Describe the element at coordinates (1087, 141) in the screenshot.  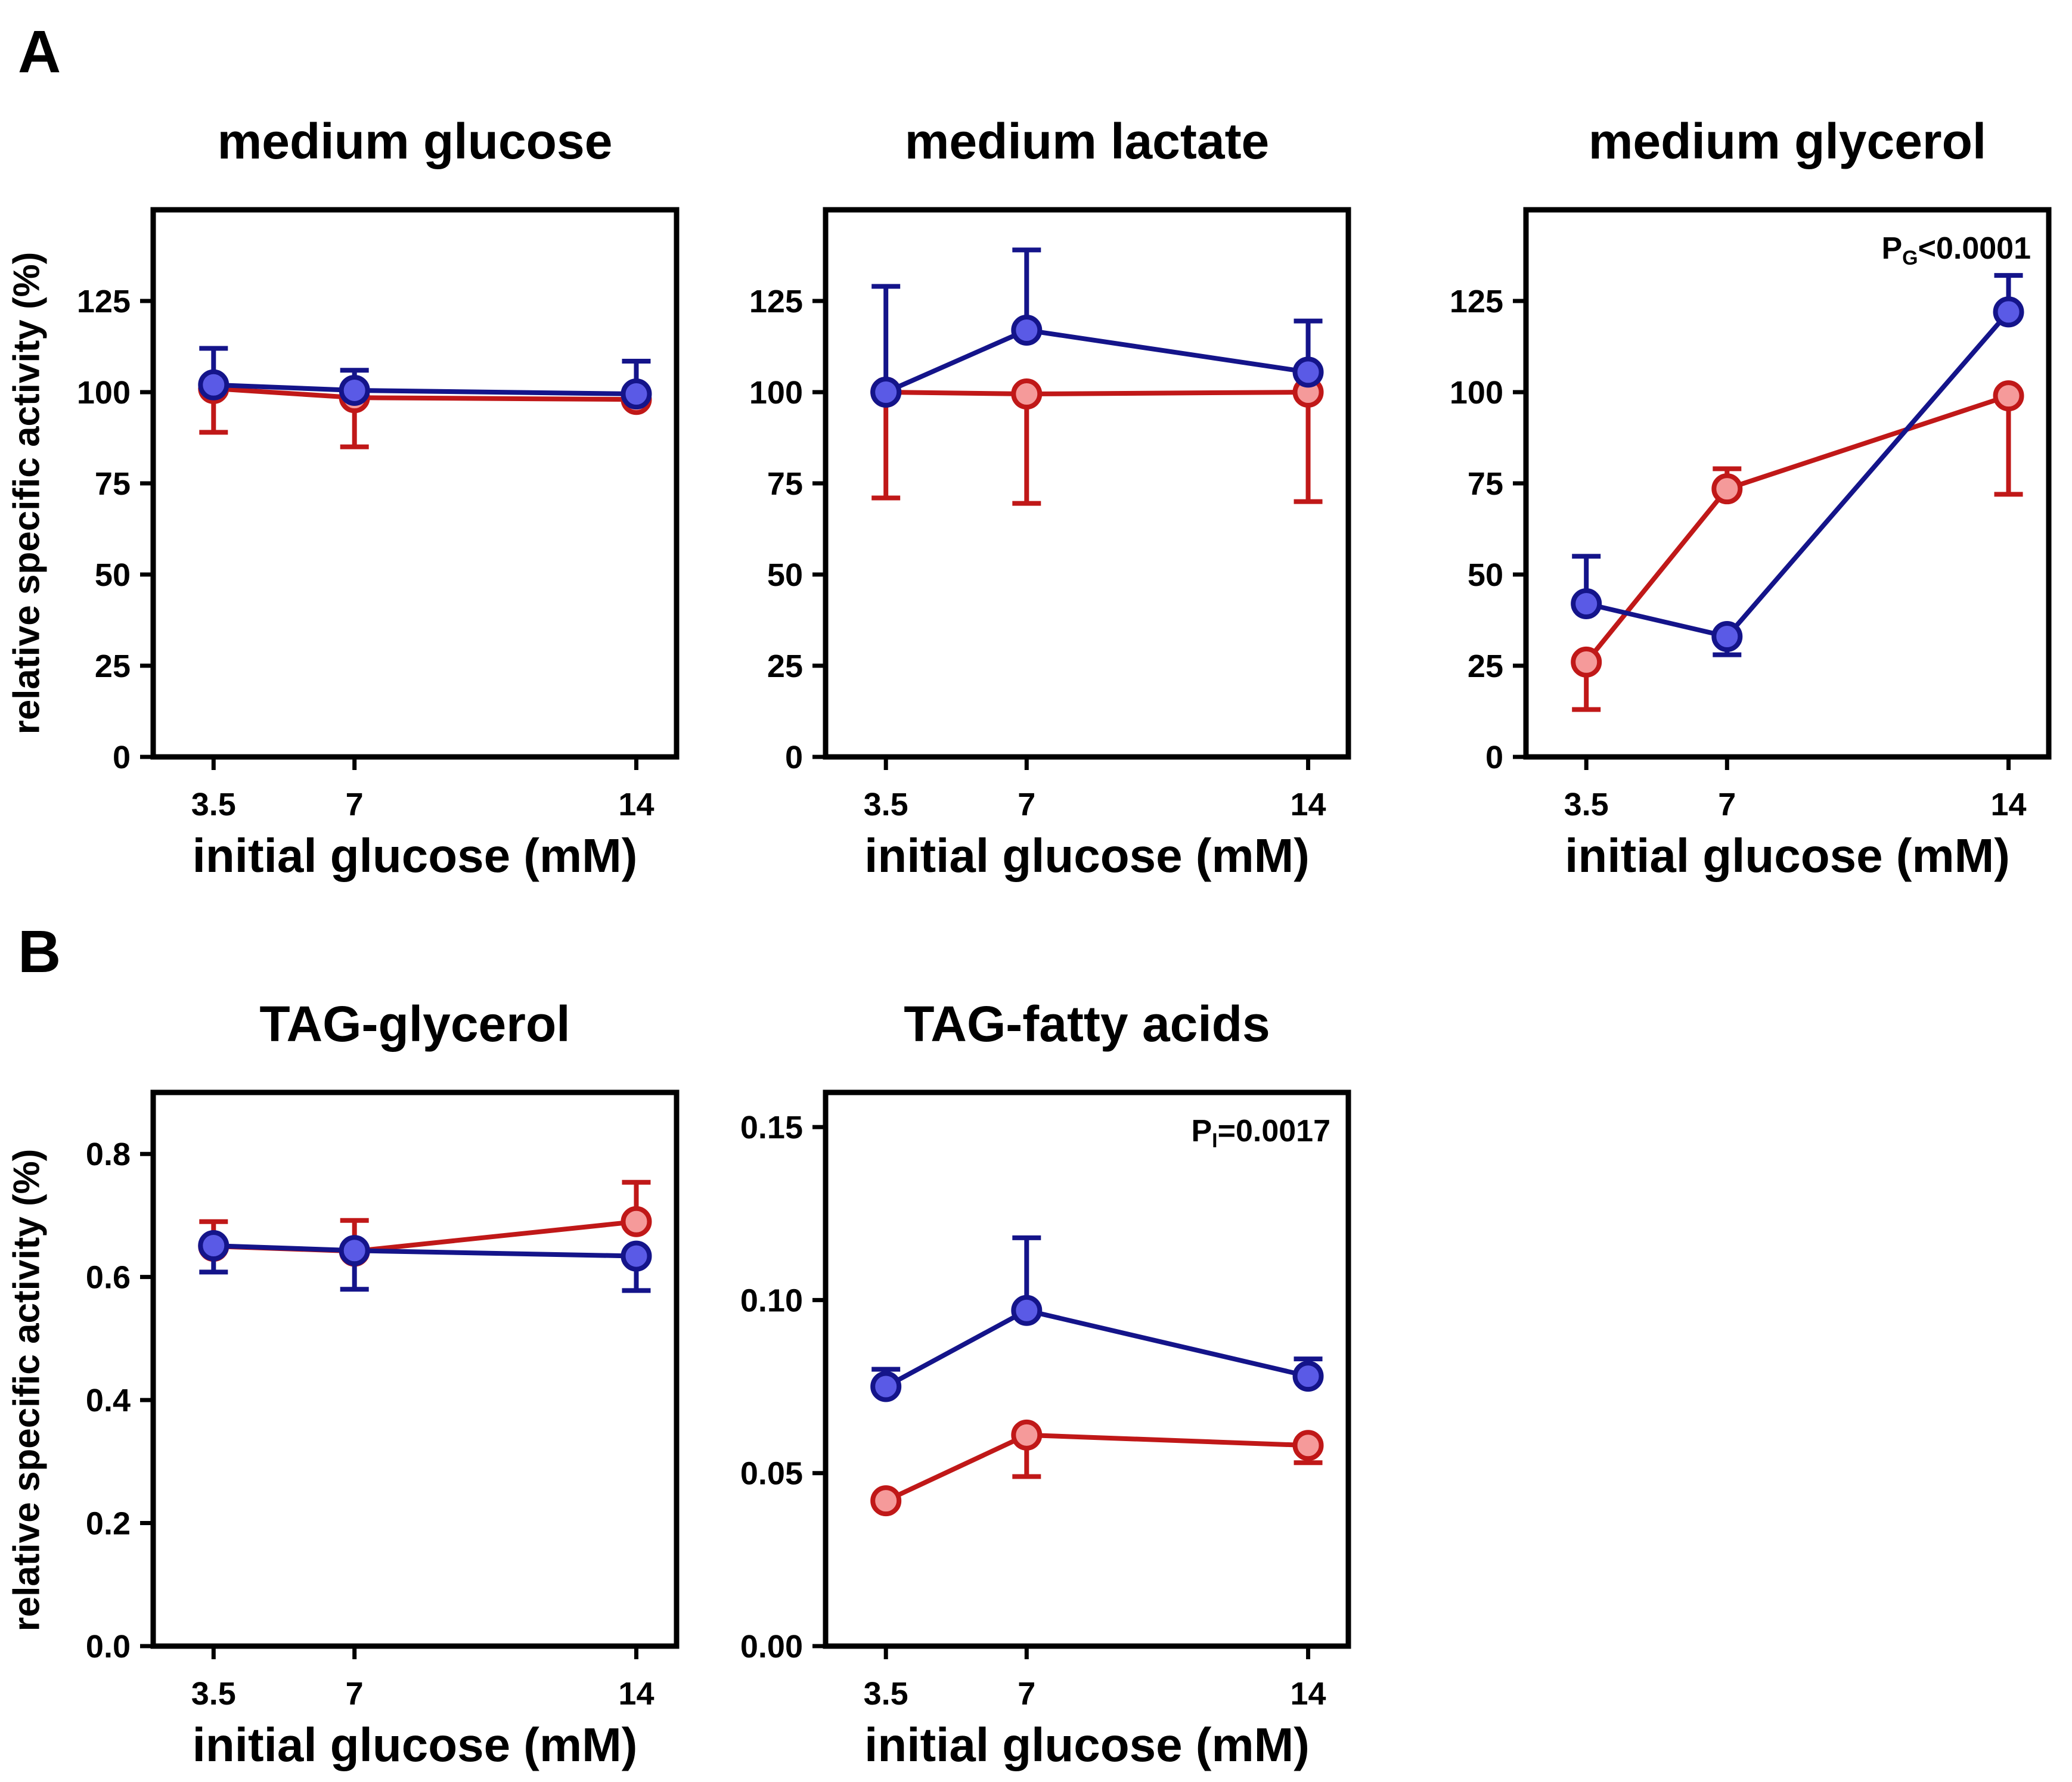
I see `chart-title: medium lactate` at that location.